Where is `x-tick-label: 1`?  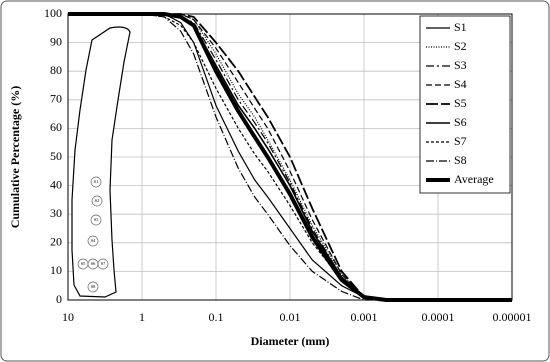
x-tick-label: 1 is located at coordinates (142, 317).